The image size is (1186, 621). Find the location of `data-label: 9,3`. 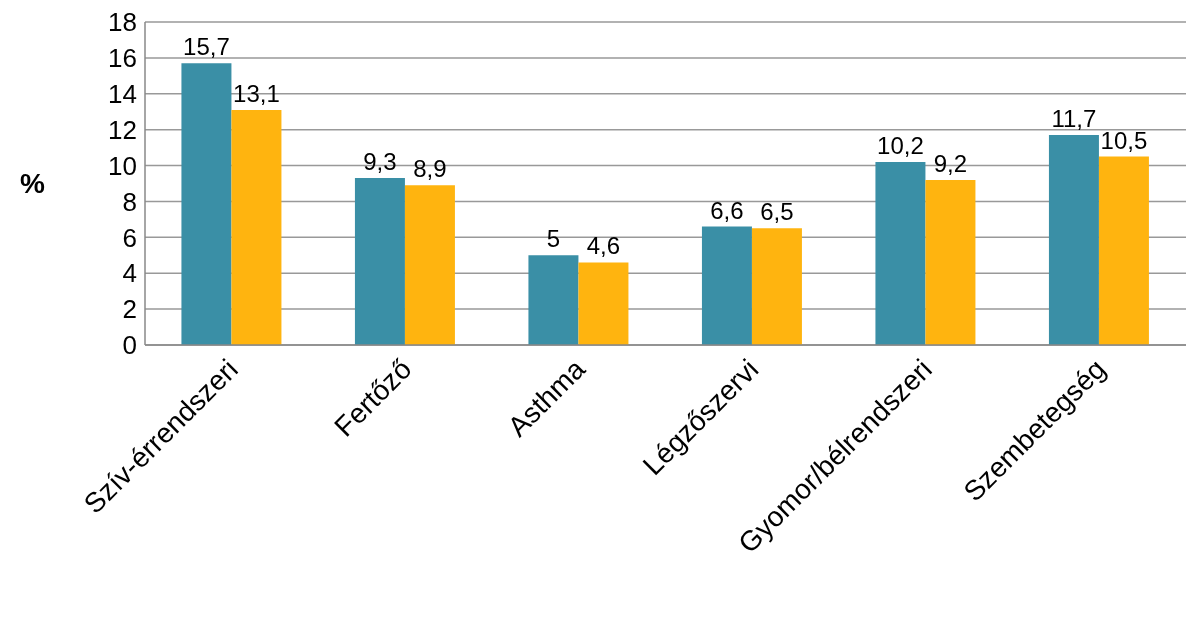

data-label: 9,3 is located at coordinates (380, 162).